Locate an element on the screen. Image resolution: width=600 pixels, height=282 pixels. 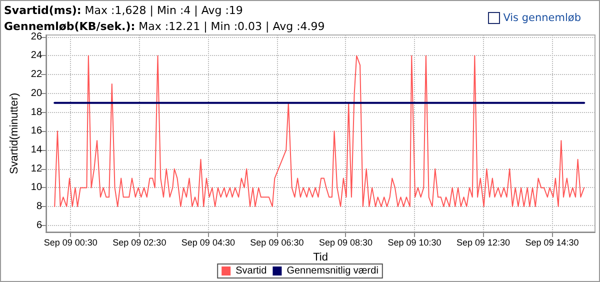
y-tick-label: 6 is located at coordinates (39, 225).